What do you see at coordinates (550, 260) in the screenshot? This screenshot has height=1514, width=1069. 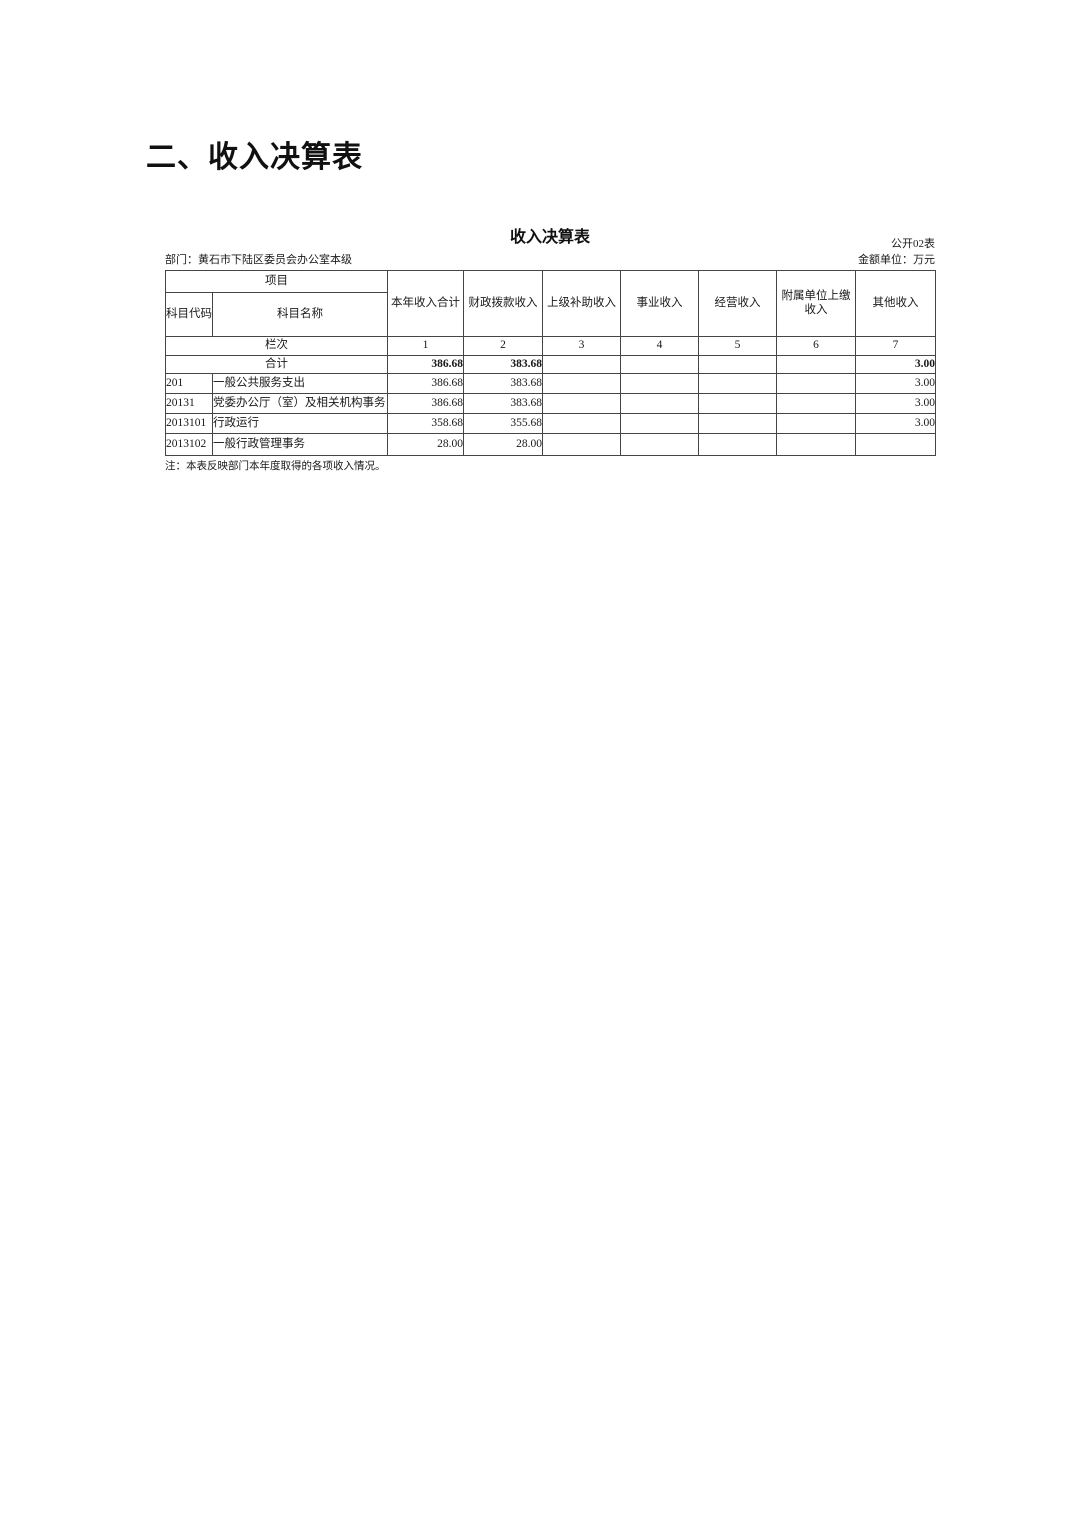 I see `meta-line: 部门：黄石市下陆区委员会办公室本级 金额单位：万元` at bounding box center [550, 260].